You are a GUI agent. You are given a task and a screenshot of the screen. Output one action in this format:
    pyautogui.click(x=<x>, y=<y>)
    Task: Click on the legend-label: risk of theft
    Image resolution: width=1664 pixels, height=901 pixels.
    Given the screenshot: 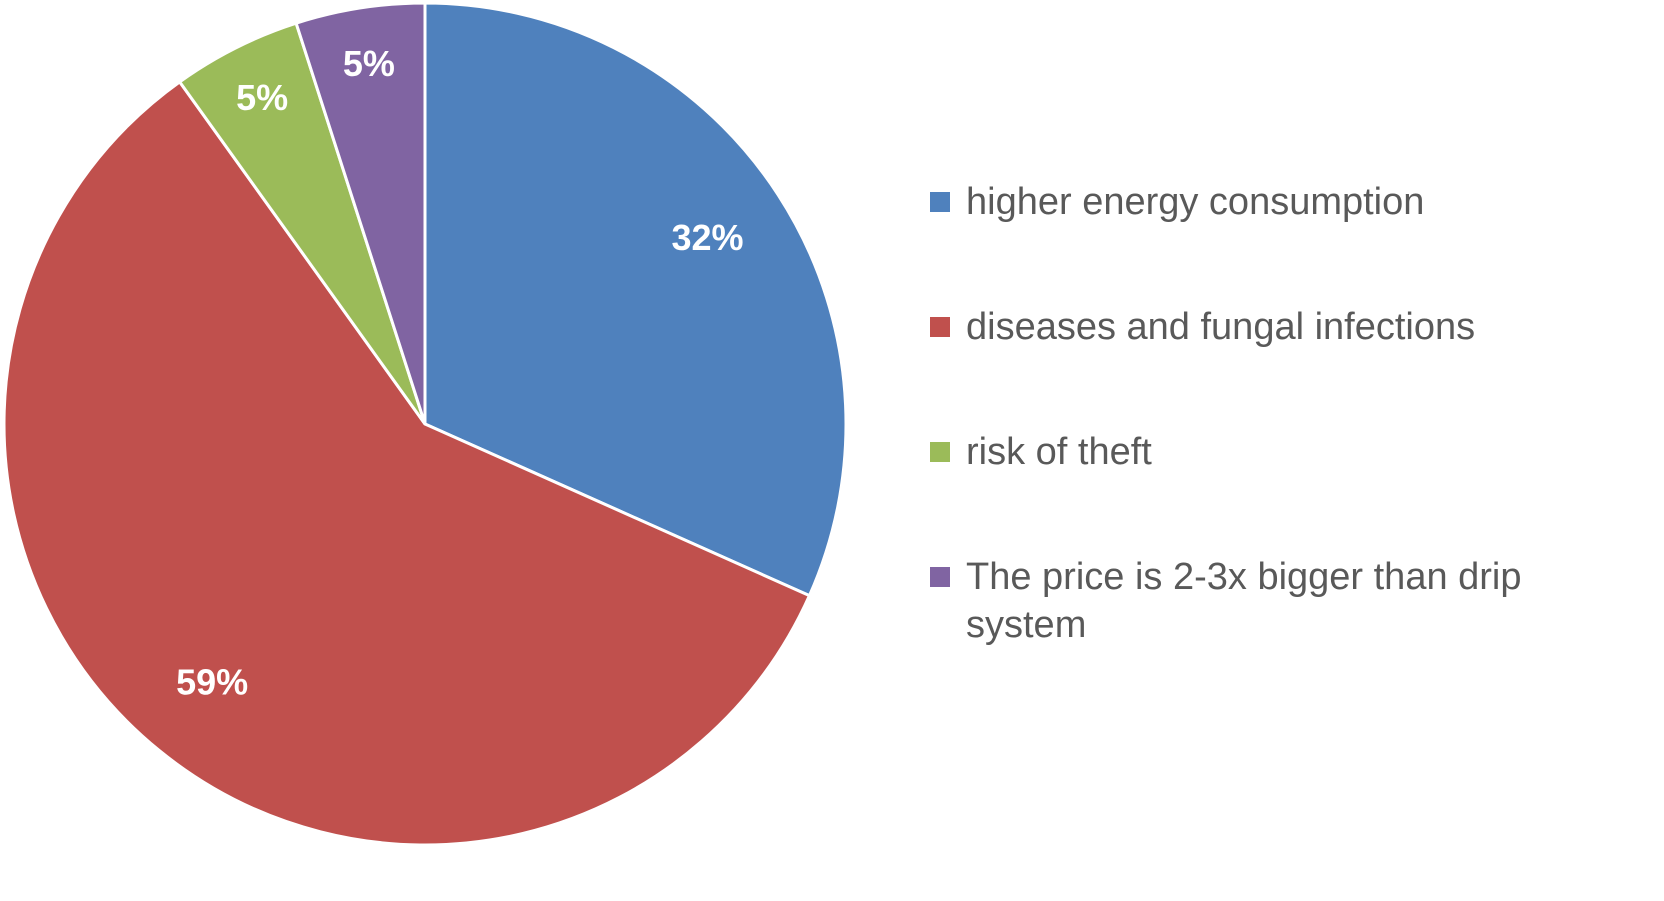 What is the action you would take?
    pyautogui.click(x=1059, y=452)
    